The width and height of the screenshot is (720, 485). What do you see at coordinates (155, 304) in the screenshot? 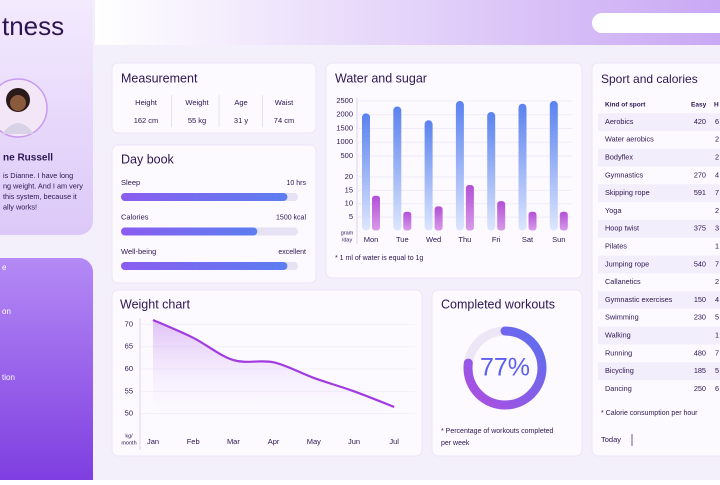
I see `chart-title: Weight chart` at bounding box center [155, 304].